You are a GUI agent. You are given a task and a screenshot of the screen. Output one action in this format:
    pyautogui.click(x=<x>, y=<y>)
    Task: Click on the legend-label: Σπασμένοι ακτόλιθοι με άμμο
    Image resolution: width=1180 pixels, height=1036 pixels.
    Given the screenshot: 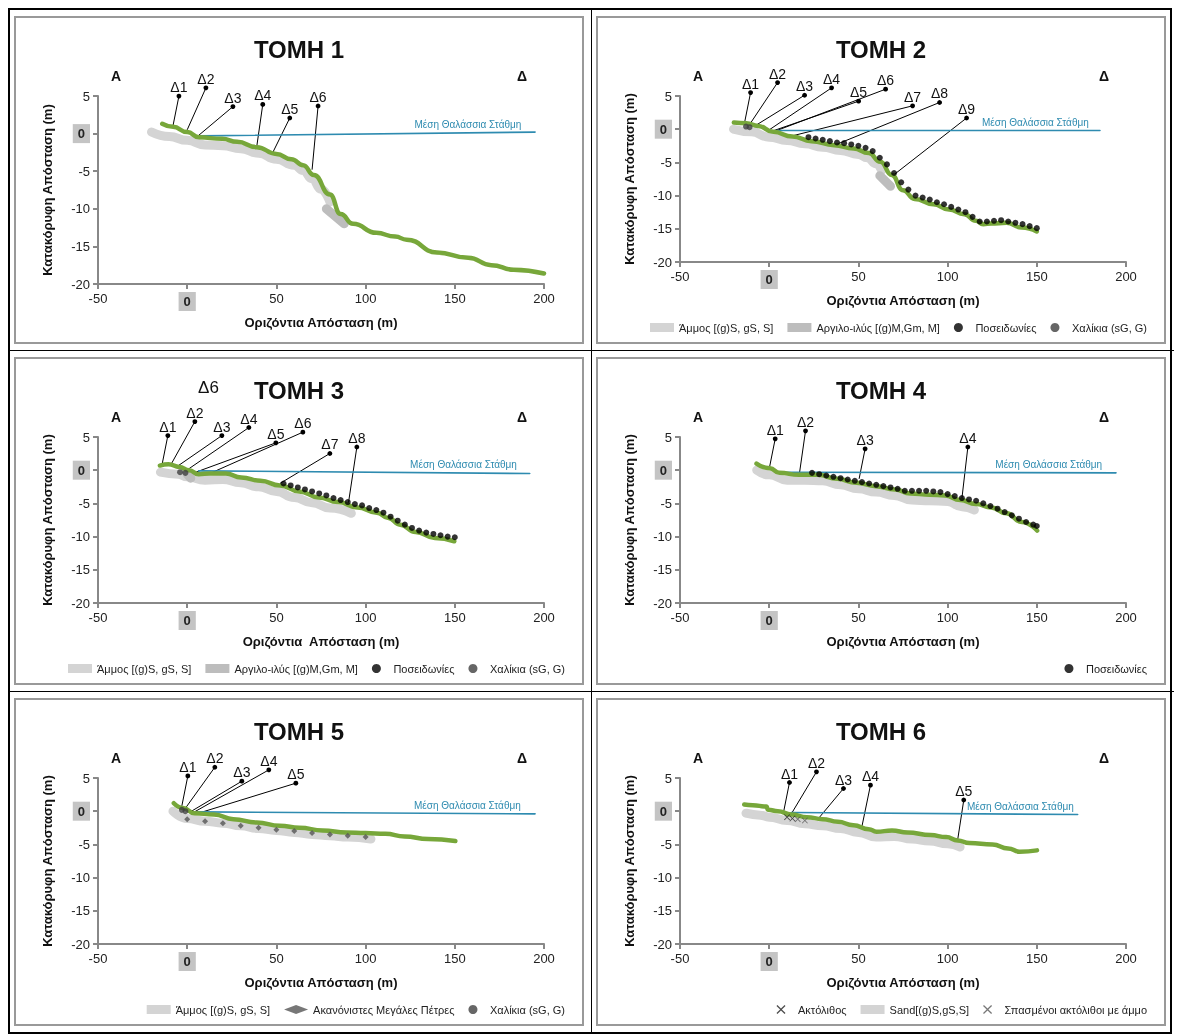 What is the action you would take?
    pyautogui.click(x=1076, y=1009)
    